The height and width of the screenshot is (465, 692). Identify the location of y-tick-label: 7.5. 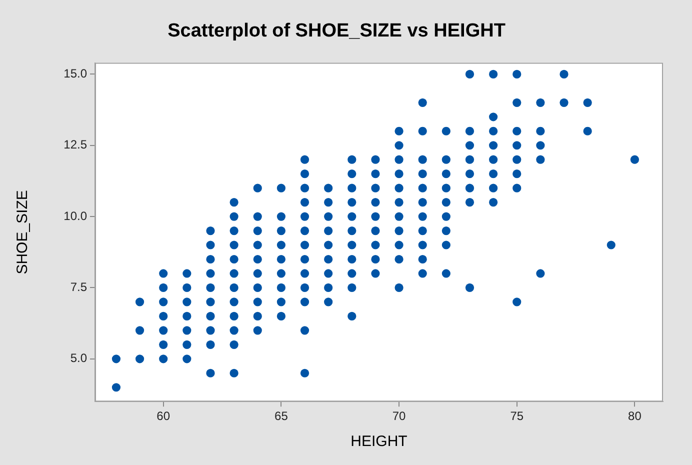
(79, 287).